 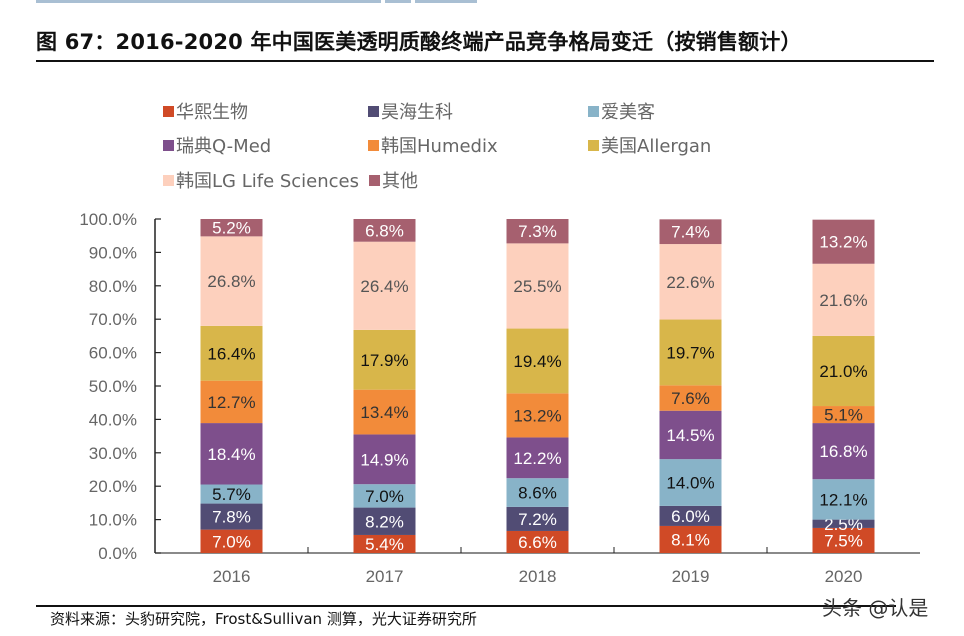 I want to click on source-divider, so click(x=466, y=606).